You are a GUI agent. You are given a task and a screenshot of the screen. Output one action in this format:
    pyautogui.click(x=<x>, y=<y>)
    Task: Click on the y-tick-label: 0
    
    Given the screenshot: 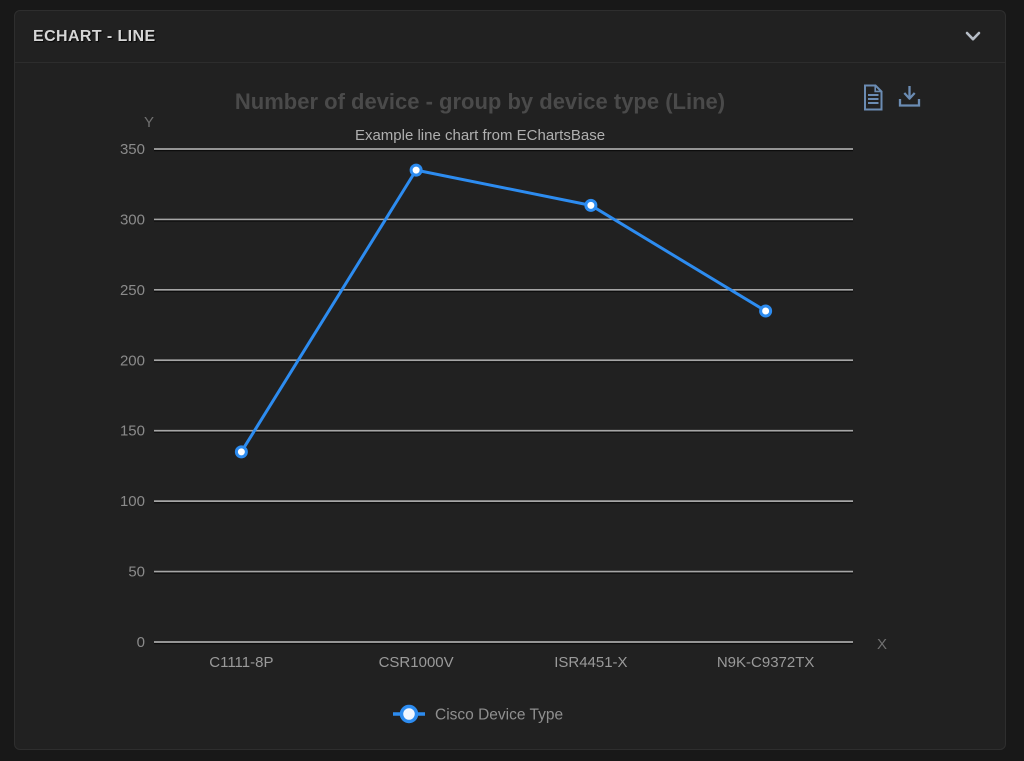 What is the action you would take?
    pyautogui.click(x=141, y=642)
    